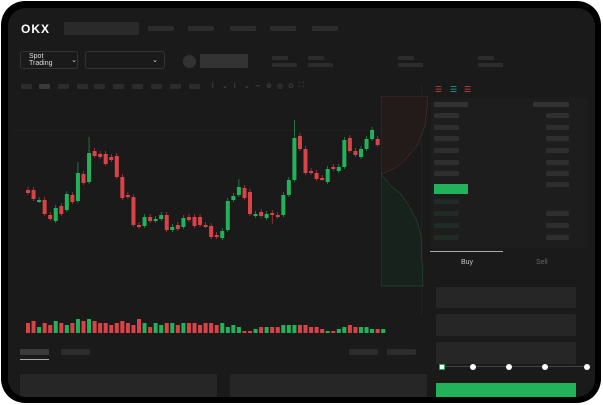  What do you see at coordinates (454, 89) in the screenshot?
I see `orderbook-bids-icon: ☰` at bounding box center [454, 89].